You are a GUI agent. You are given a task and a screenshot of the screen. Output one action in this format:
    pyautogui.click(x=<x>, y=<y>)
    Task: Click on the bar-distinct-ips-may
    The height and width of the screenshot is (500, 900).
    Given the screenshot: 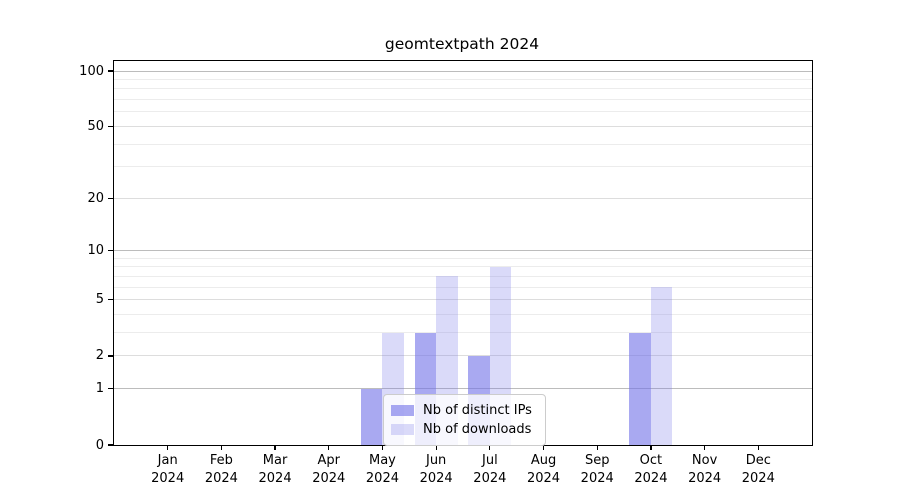 What is the action you would take?
    pyautogui.click(x=371, y=416)
    